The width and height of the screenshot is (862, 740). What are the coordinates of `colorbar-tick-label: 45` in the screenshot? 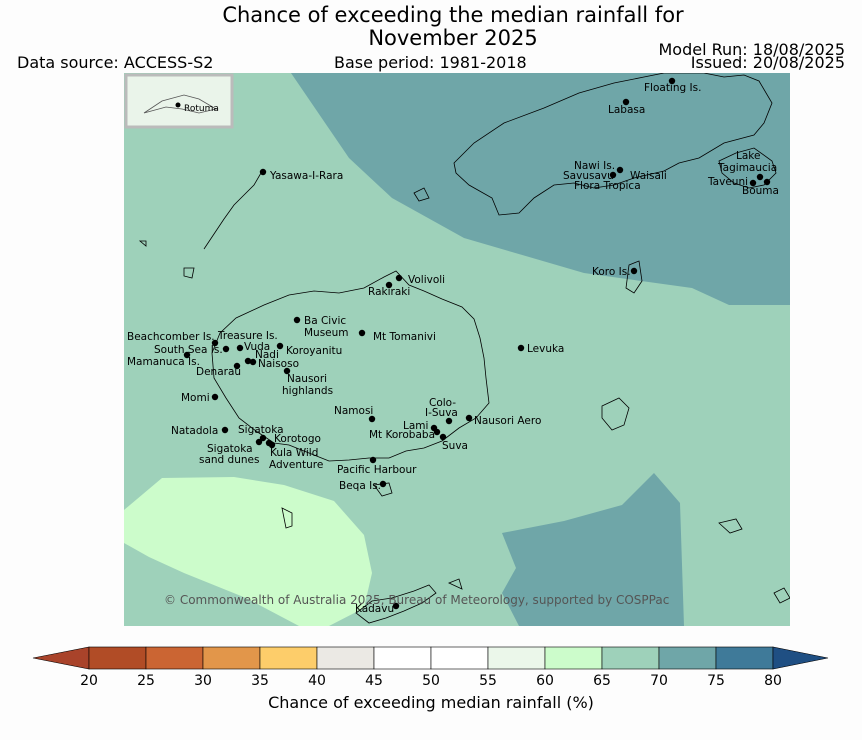 It's located at (374, 681).